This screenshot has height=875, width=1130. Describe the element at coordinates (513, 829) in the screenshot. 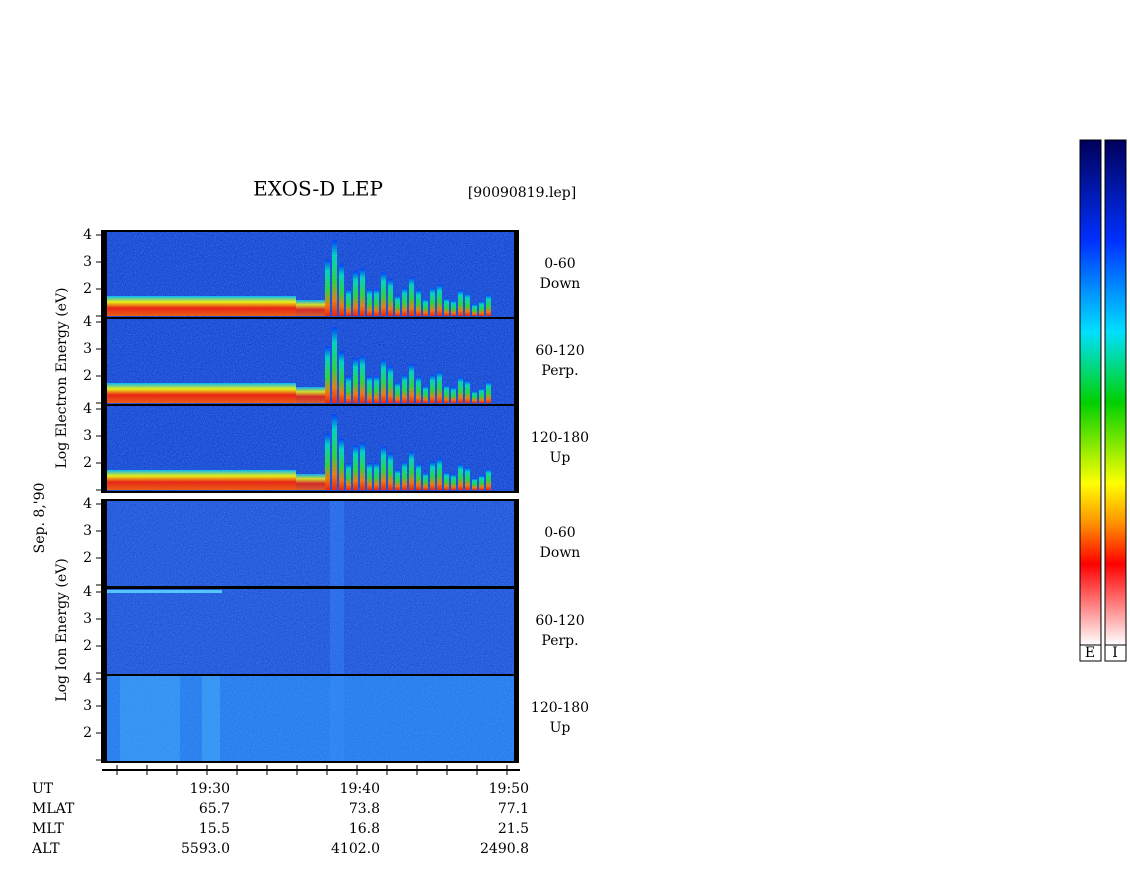

I see `orbit-value: 21.5` at that location.